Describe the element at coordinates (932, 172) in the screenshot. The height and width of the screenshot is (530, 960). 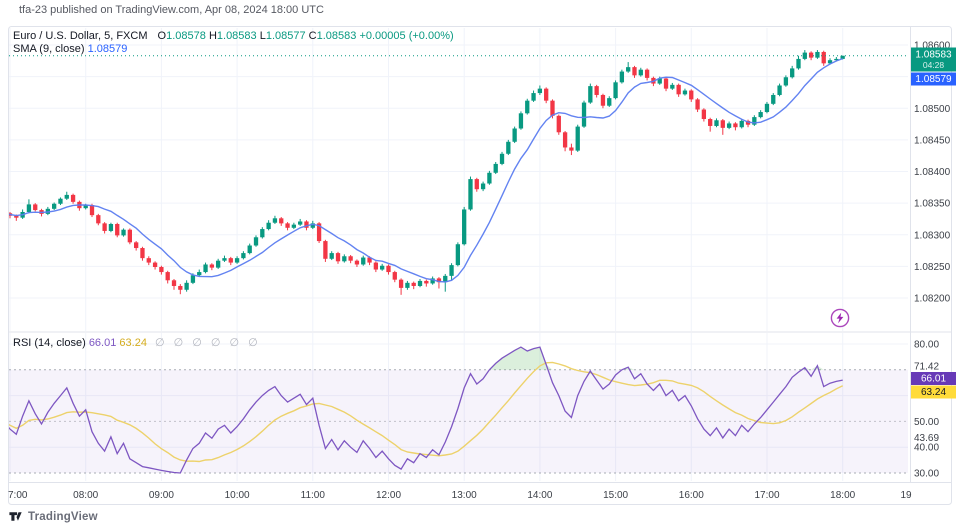
I see `svg-text: 1.08400` at that location.